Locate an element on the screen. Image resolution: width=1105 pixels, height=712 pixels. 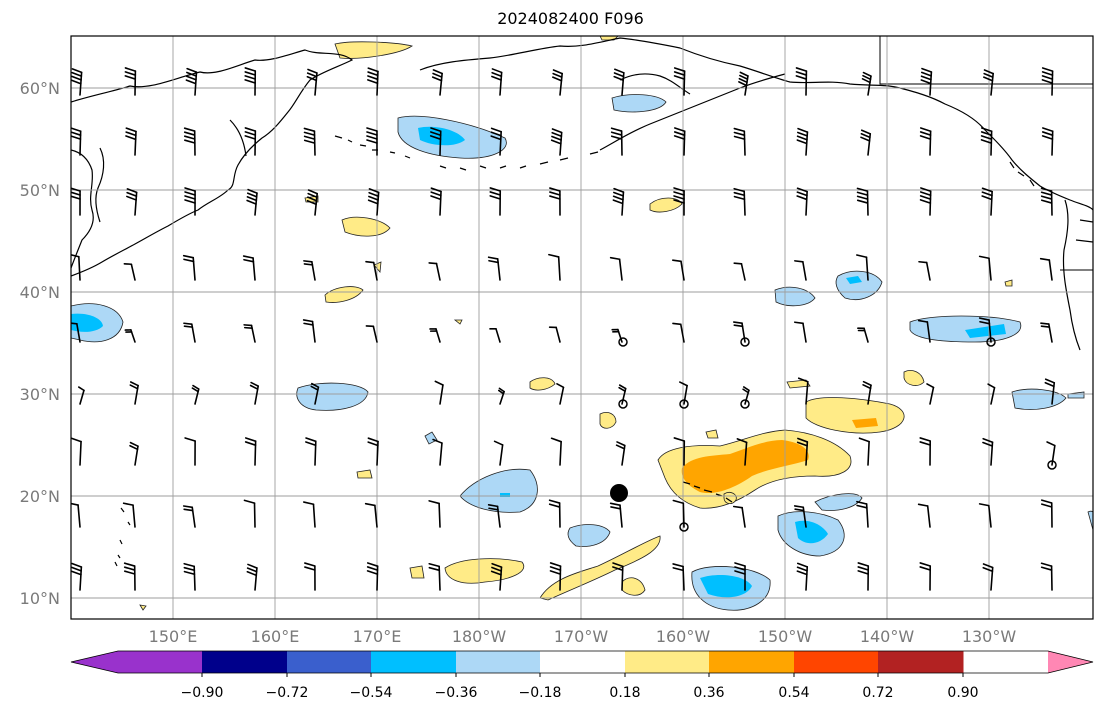
colorbar-tick-label: 0.54 is located at coordinates (793, 693).